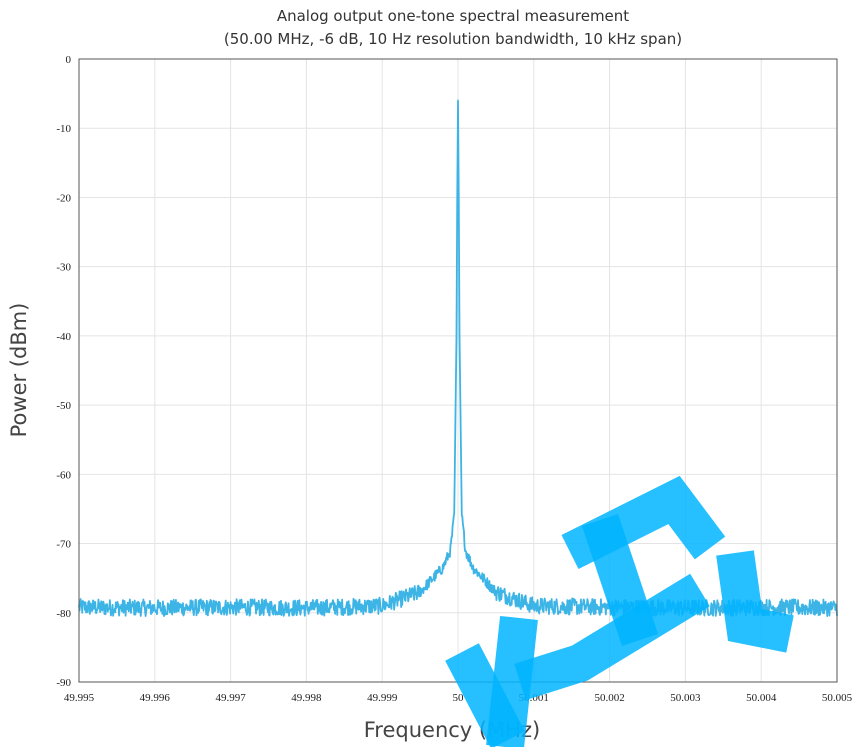 Image resolution: width=856 pixels, height=747 pixels. What do you see at coordinates (63, 683) in the screenshot?
I see `y-tick-label: -90` at bounding box center [63, 683].